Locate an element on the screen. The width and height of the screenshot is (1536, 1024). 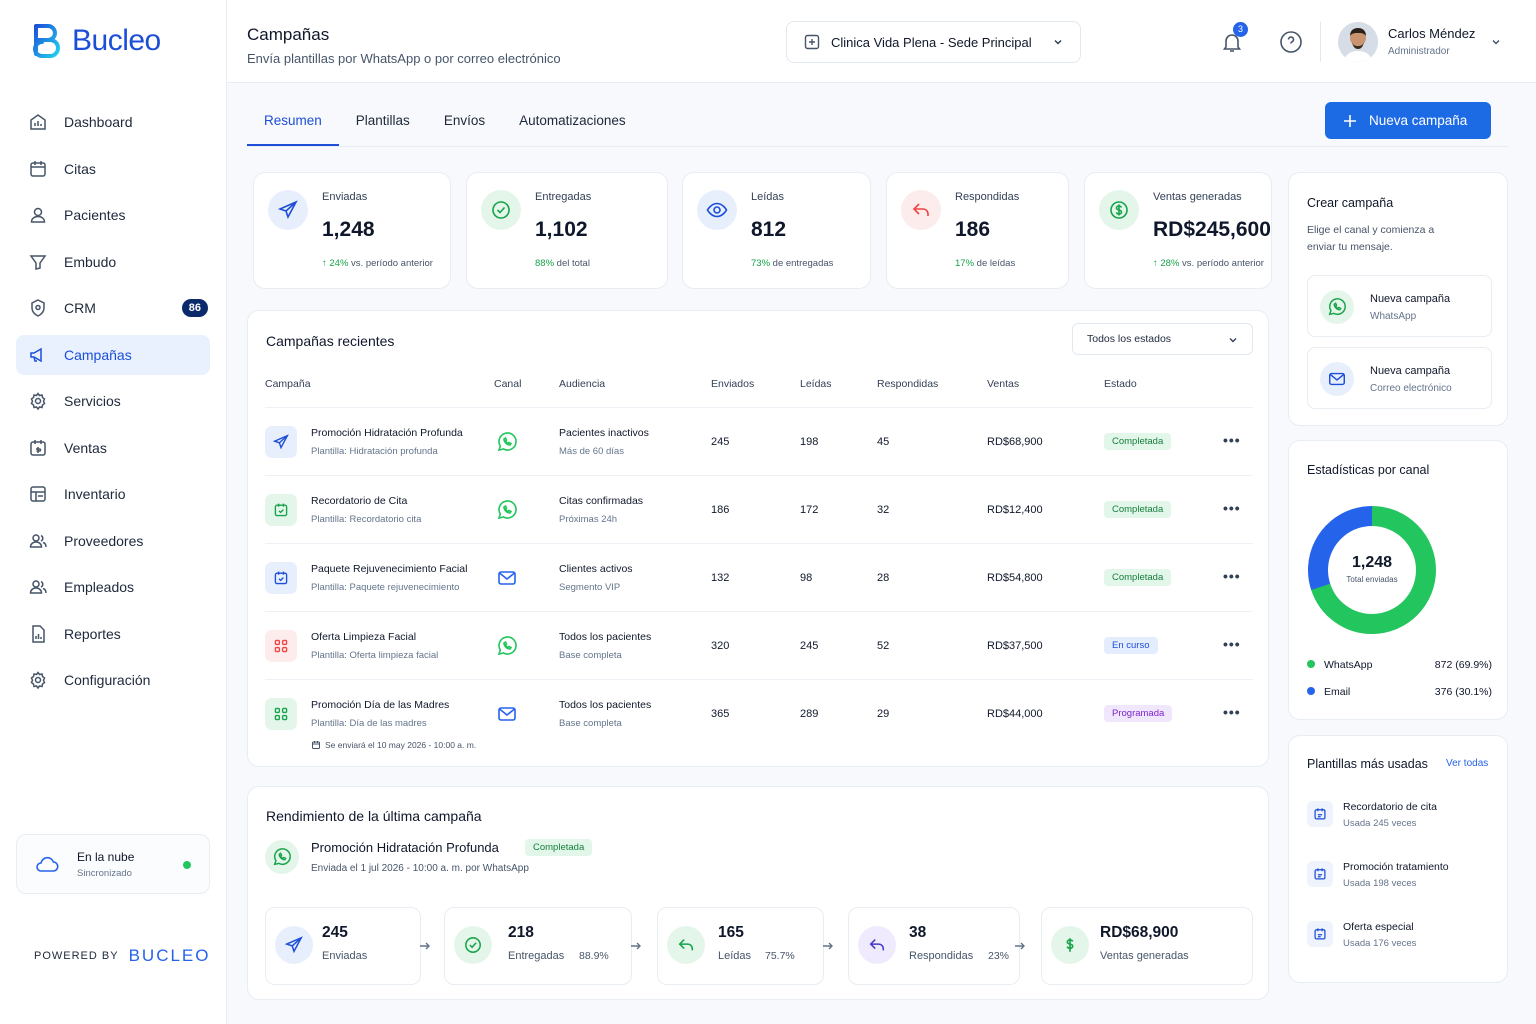
sidebar-item-configuracion: Configuración is located at coordinates (113, 680).